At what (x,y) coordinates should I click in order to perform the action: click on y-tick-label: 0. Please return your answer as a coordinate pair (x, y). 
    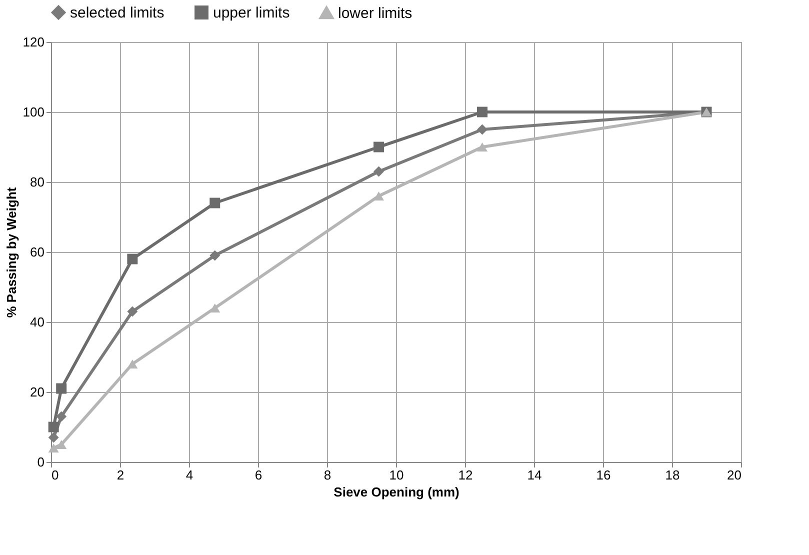
    Looking at the image, I should click on (40, 462).